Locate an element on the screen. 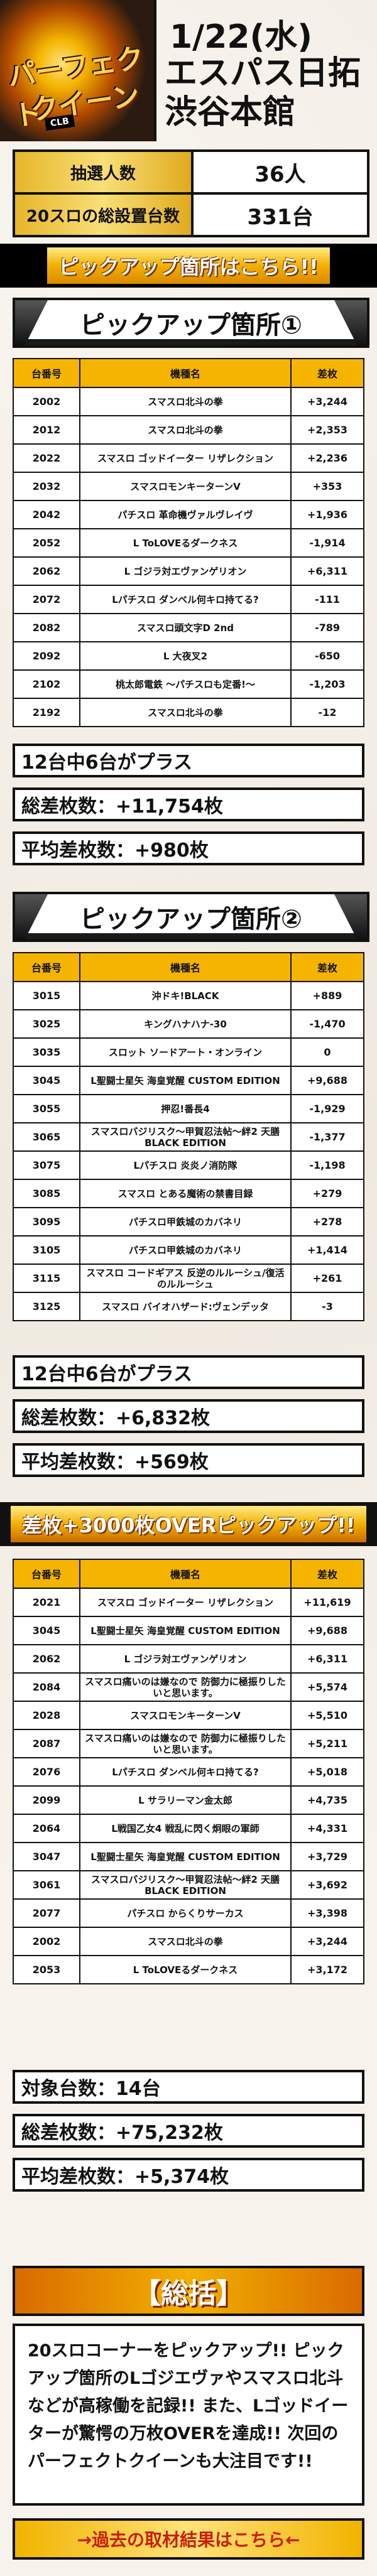  section1-average: 平均差枚数：+980枚 is located at coordinates (188, 848).